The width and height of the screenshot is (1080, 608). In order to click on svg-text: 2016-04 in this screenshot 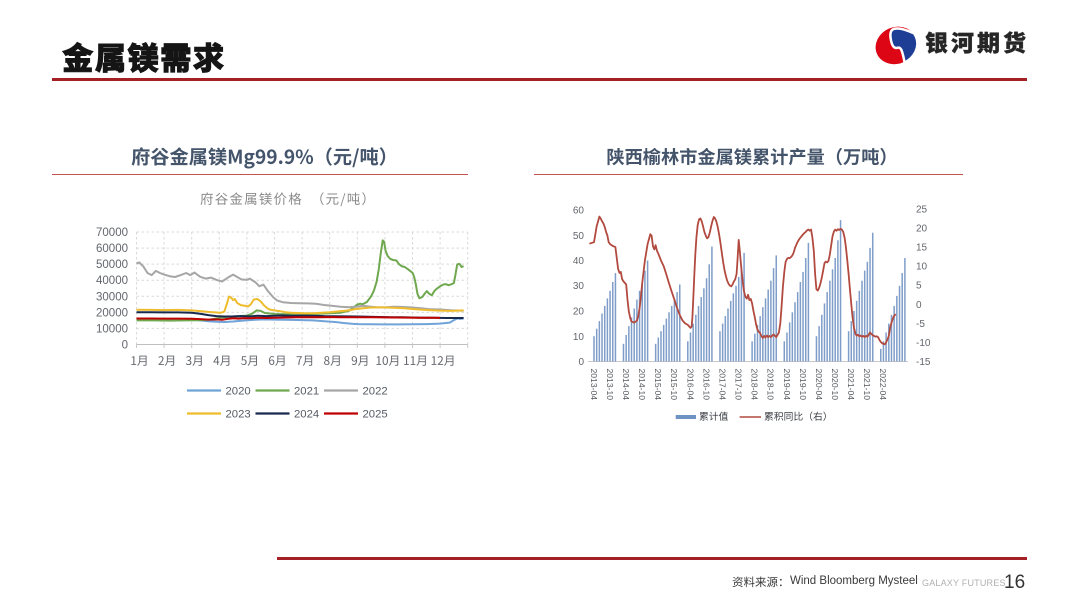, I will do `click(690, 385)`.